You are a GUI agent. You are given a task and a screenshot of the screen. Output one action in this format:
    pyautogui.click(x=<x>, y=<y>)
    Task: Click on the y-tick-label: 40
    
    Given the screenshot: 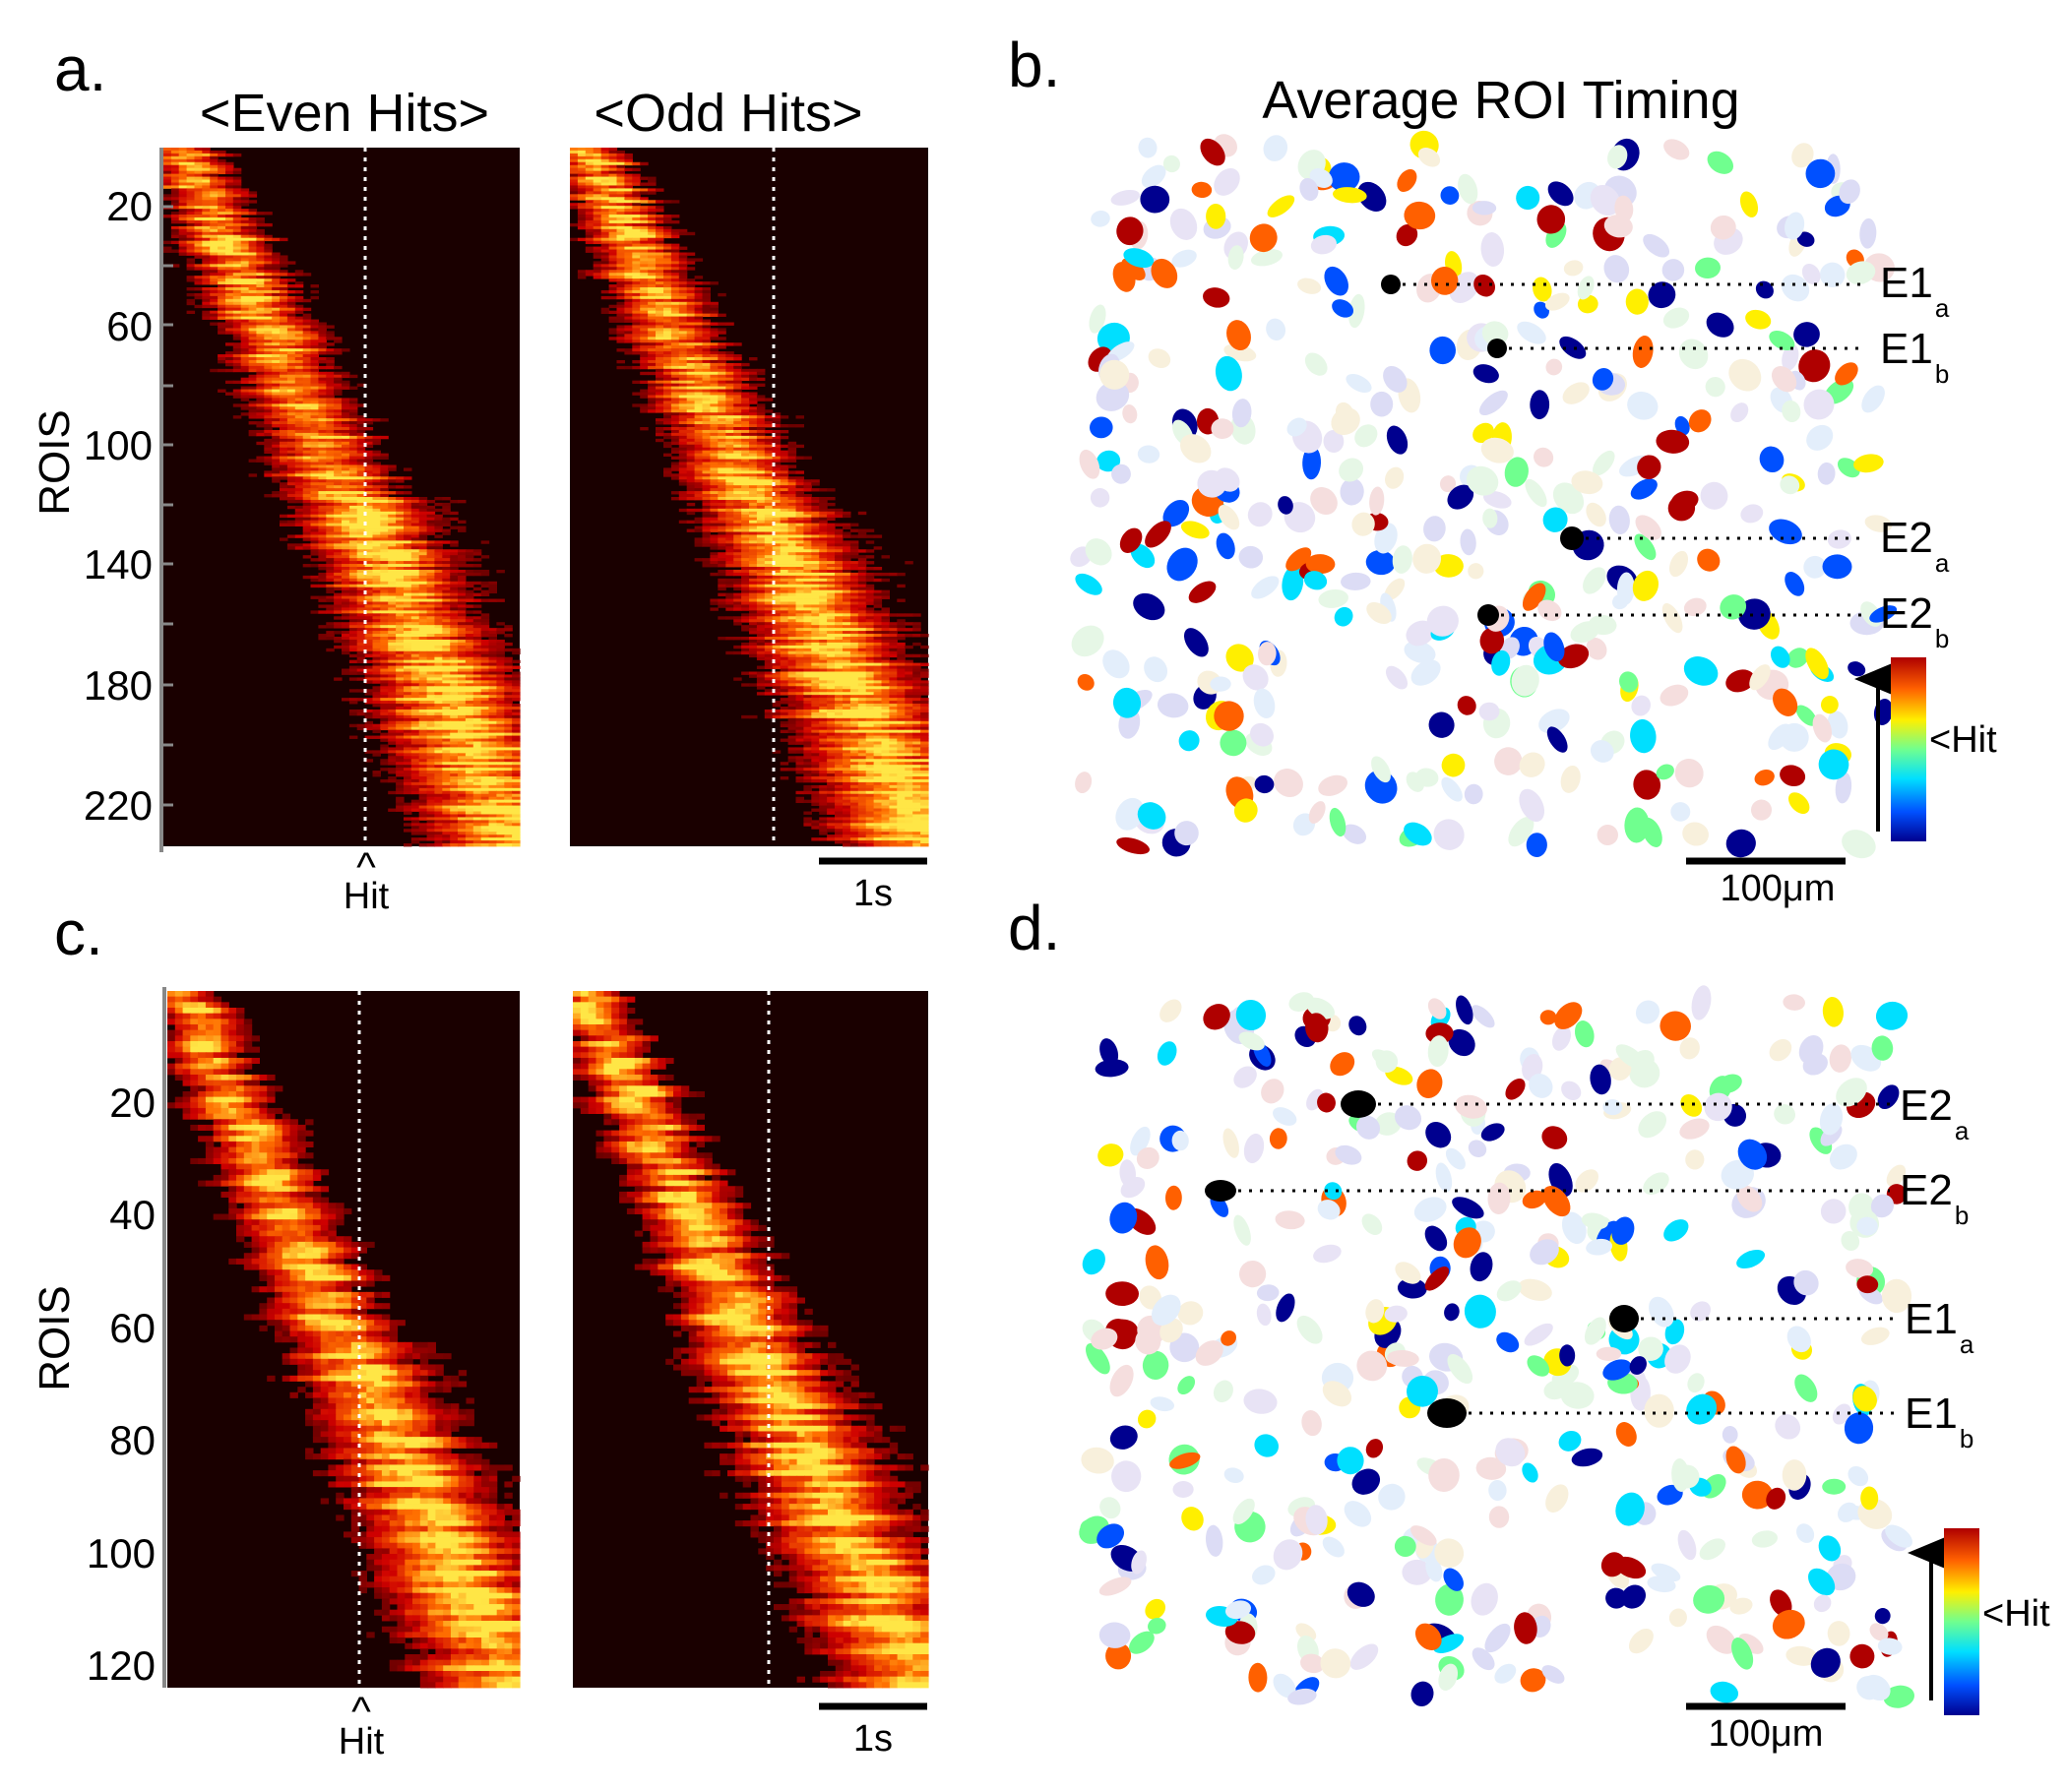 What is the action you would take?
    pyautogui.click(x=132, y=1215)
    